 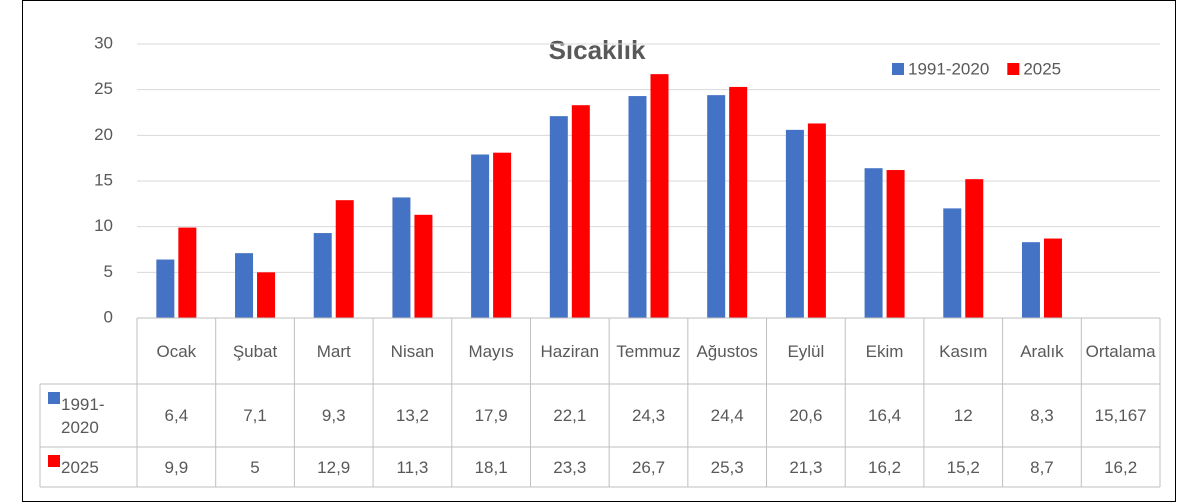 I want to click on table-value: 12, so click(x=963, y=415).